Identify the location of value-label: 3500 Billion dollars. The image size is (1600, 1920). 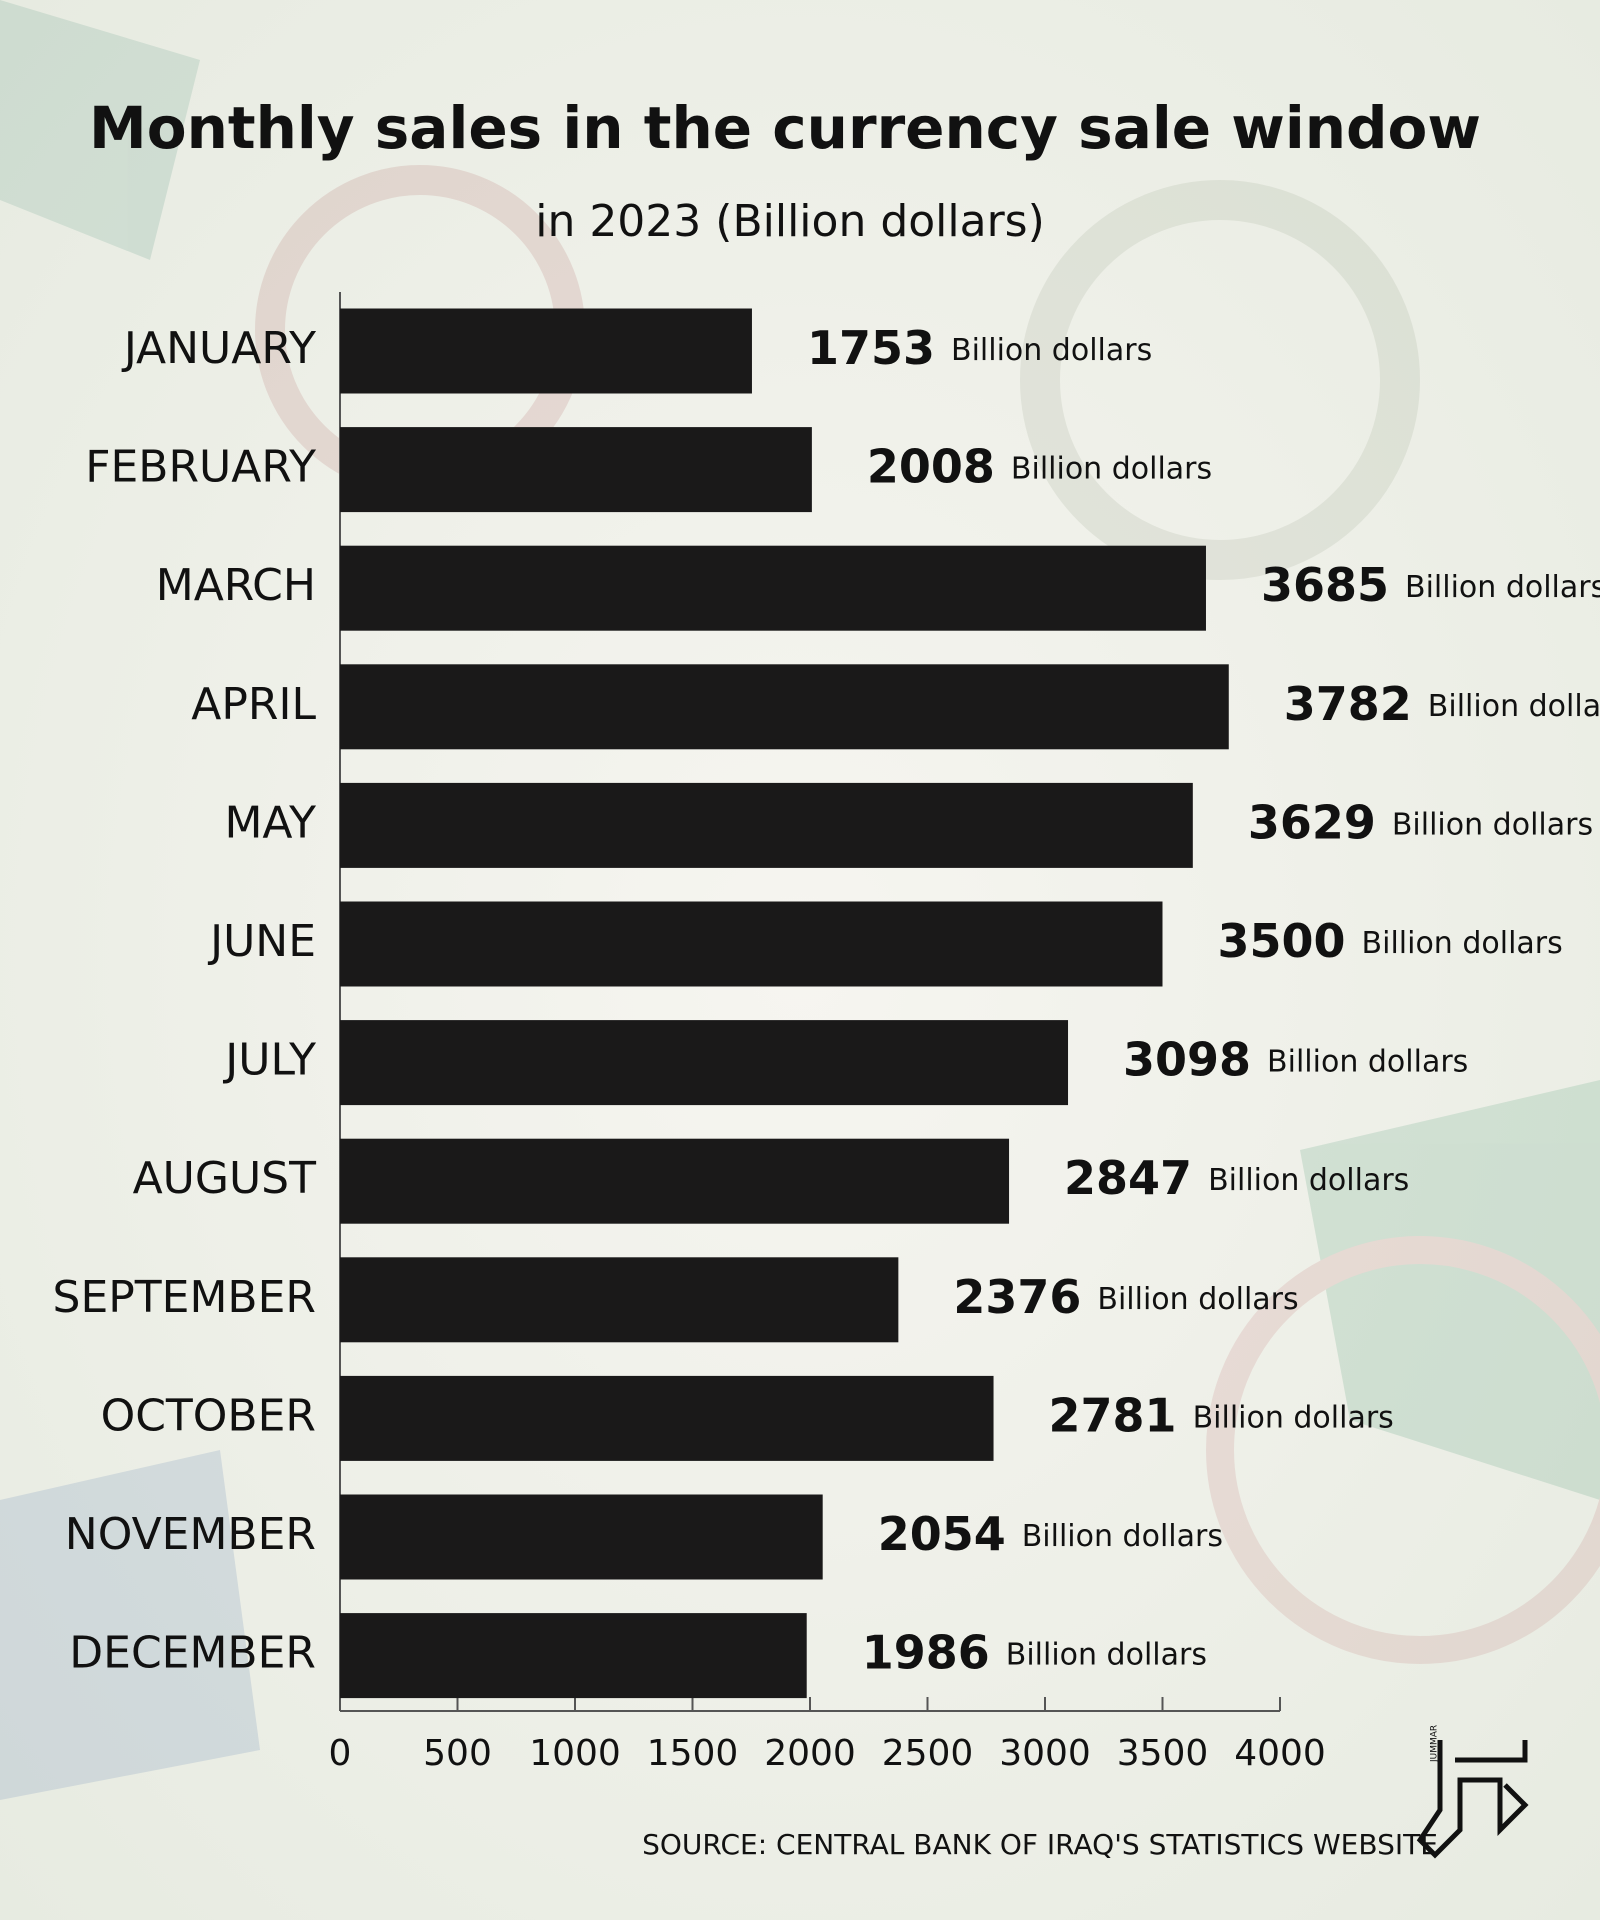
(1390, 941).